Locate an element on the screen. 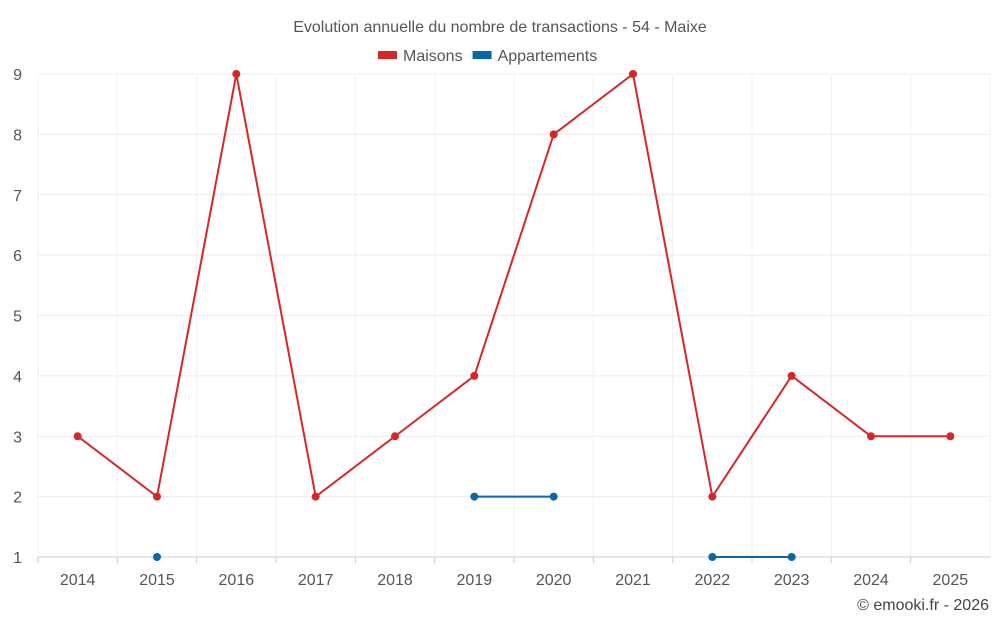 The height and width of the screenshot is (630, 1000). x-tick-label: 2020 is located at coordinates (554, 580).